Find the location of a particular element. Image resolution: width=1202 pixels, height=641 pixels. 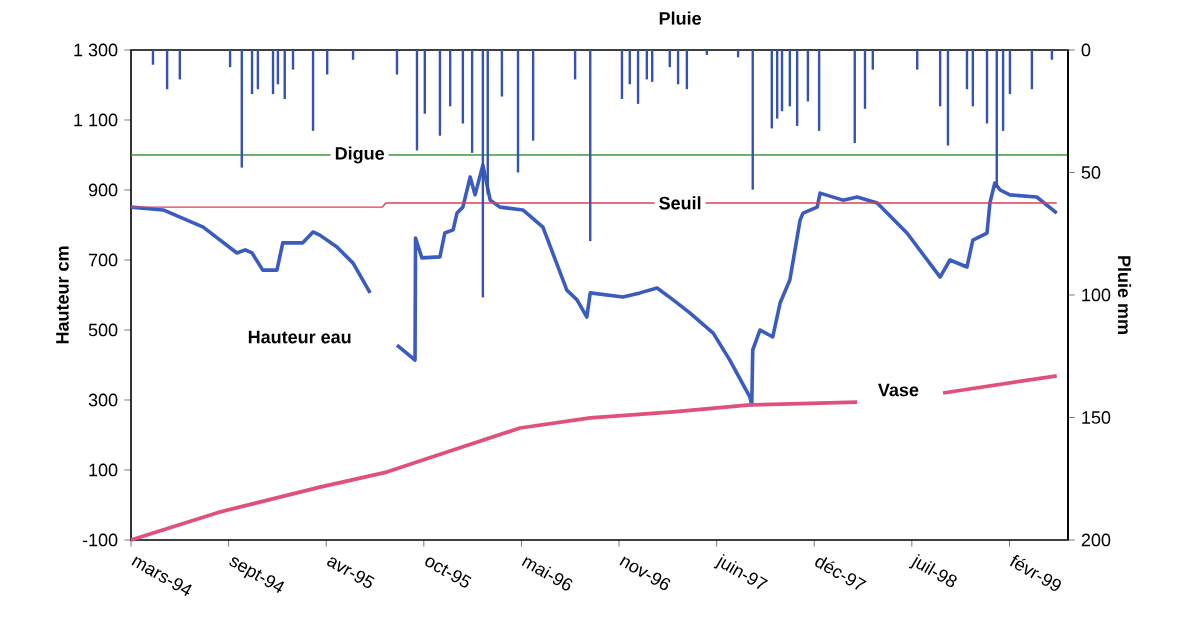

series-label: Pluie is located at coordinates (680, 18).